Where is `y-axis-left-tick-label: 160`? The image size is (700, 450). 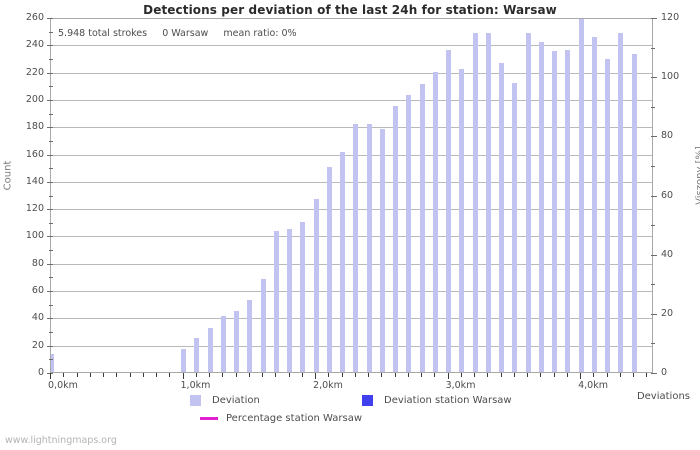 y-axis-left-tick-label: 160 is located at coordinates (34, 154).